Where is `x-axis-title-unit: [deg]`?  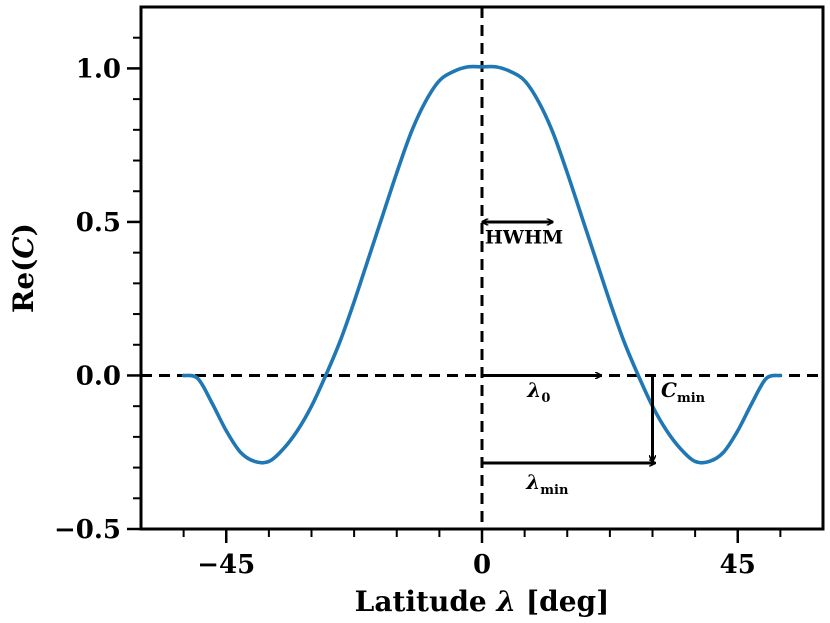
x-axis-title-unit: [deg] is located at coordinates (562, 601).